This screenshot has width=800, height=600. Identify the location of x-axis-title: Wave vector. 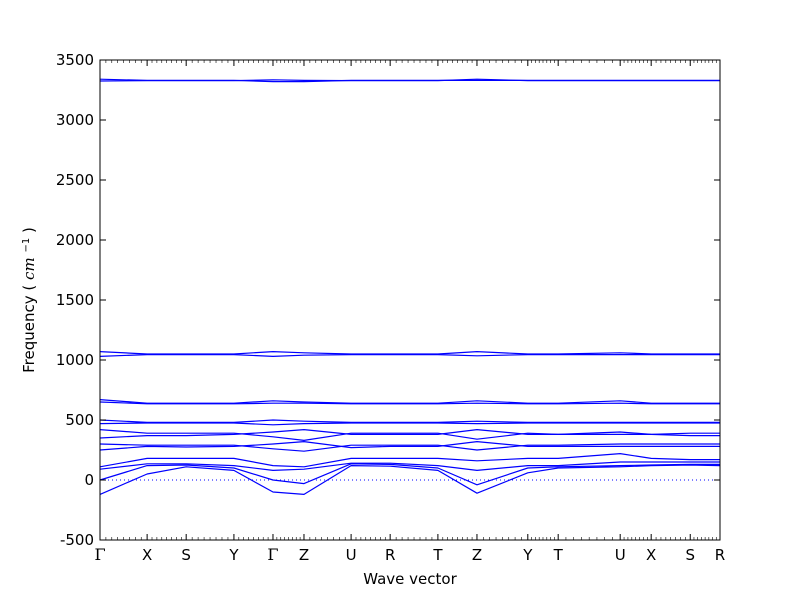
(410, 579).